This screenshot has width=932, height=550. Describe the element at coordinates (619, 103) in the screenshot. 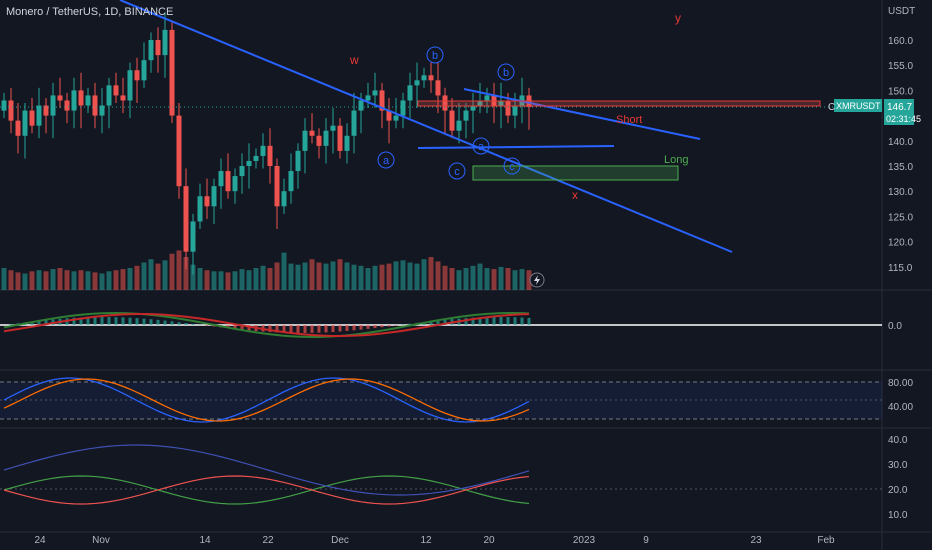

I see `short-zone` at that location.